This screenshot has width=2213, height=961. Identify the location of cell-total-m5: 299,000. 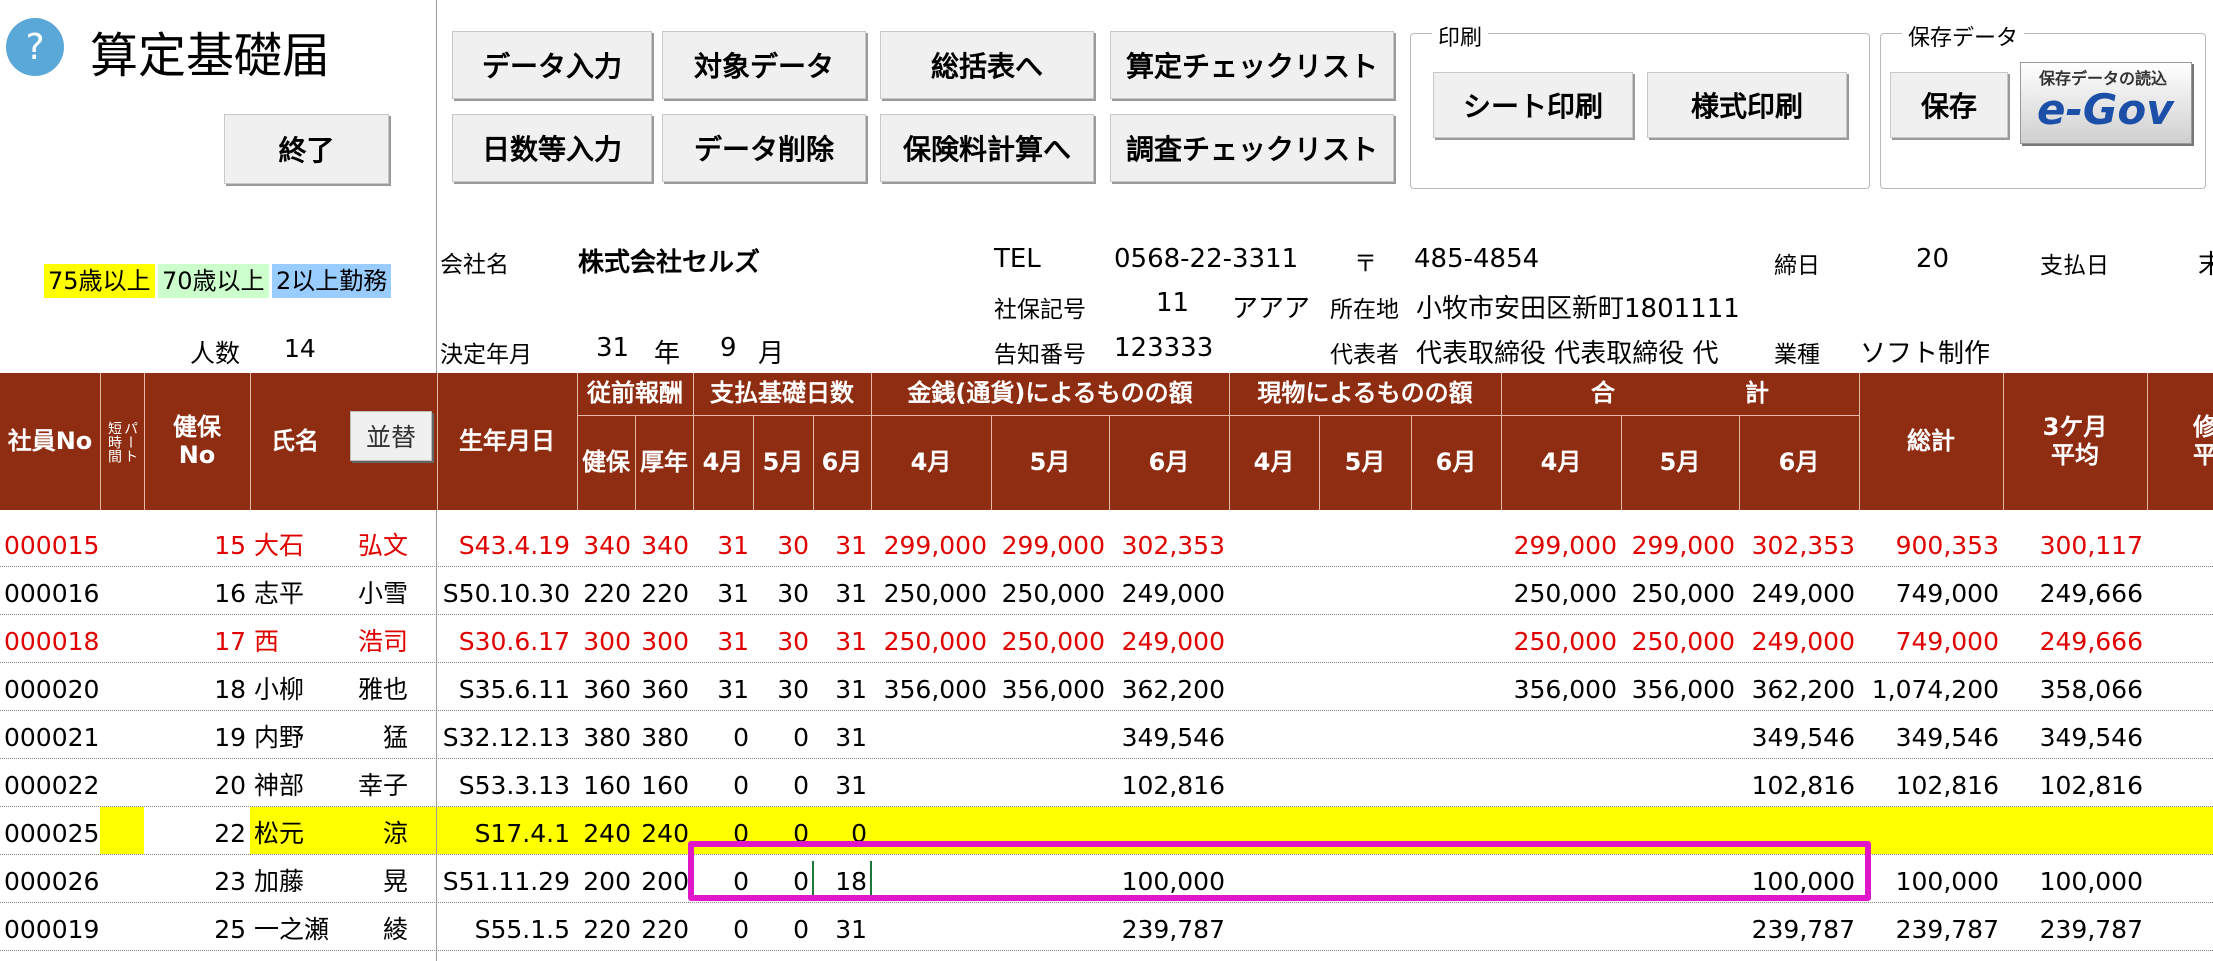
(1683, 545).